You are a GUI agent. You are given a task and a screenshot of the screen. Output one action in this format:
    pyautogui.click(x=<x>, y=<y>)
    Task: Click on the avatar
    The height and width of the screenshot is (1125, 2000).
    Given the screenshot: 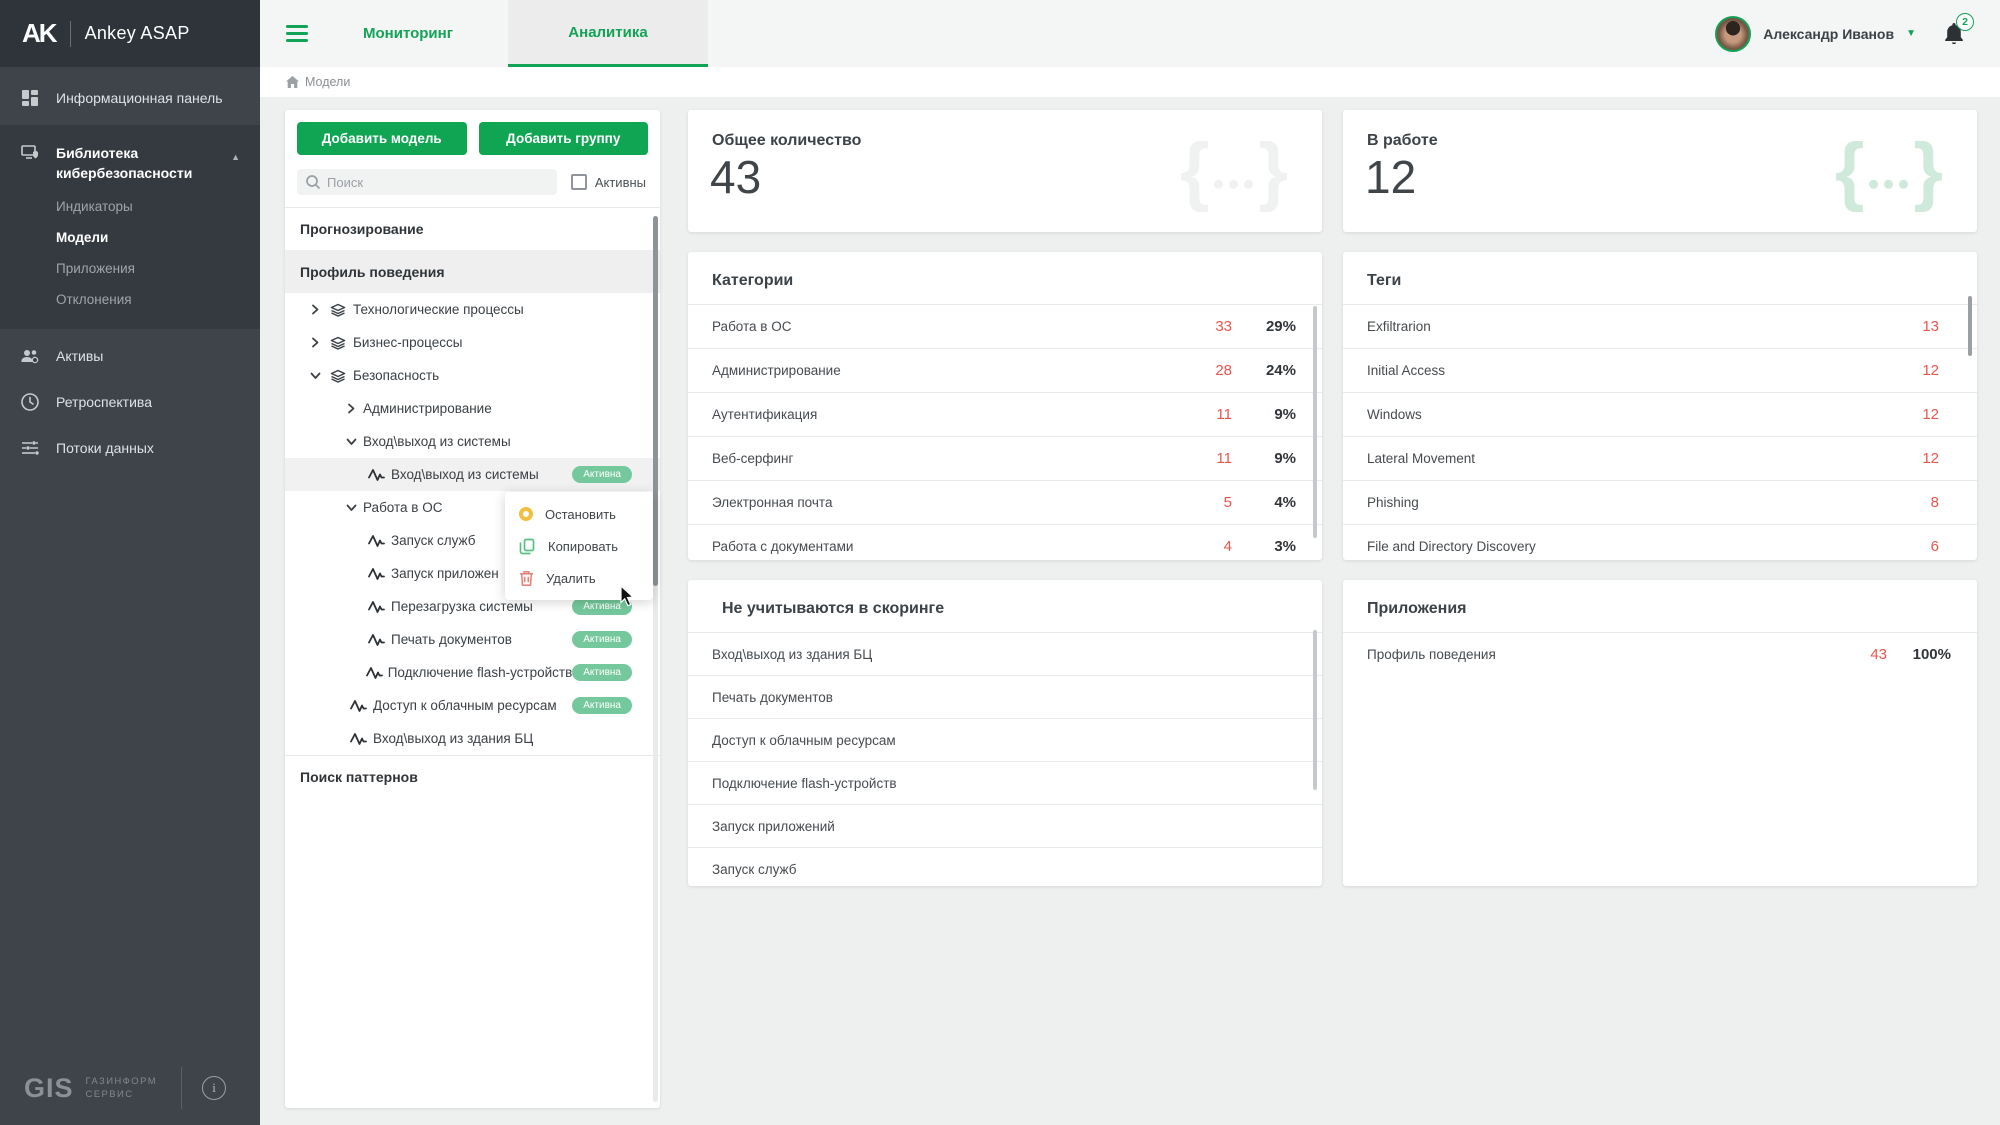 What is the action you would take?
    pyautogui.click(x=1733, y=33)
    